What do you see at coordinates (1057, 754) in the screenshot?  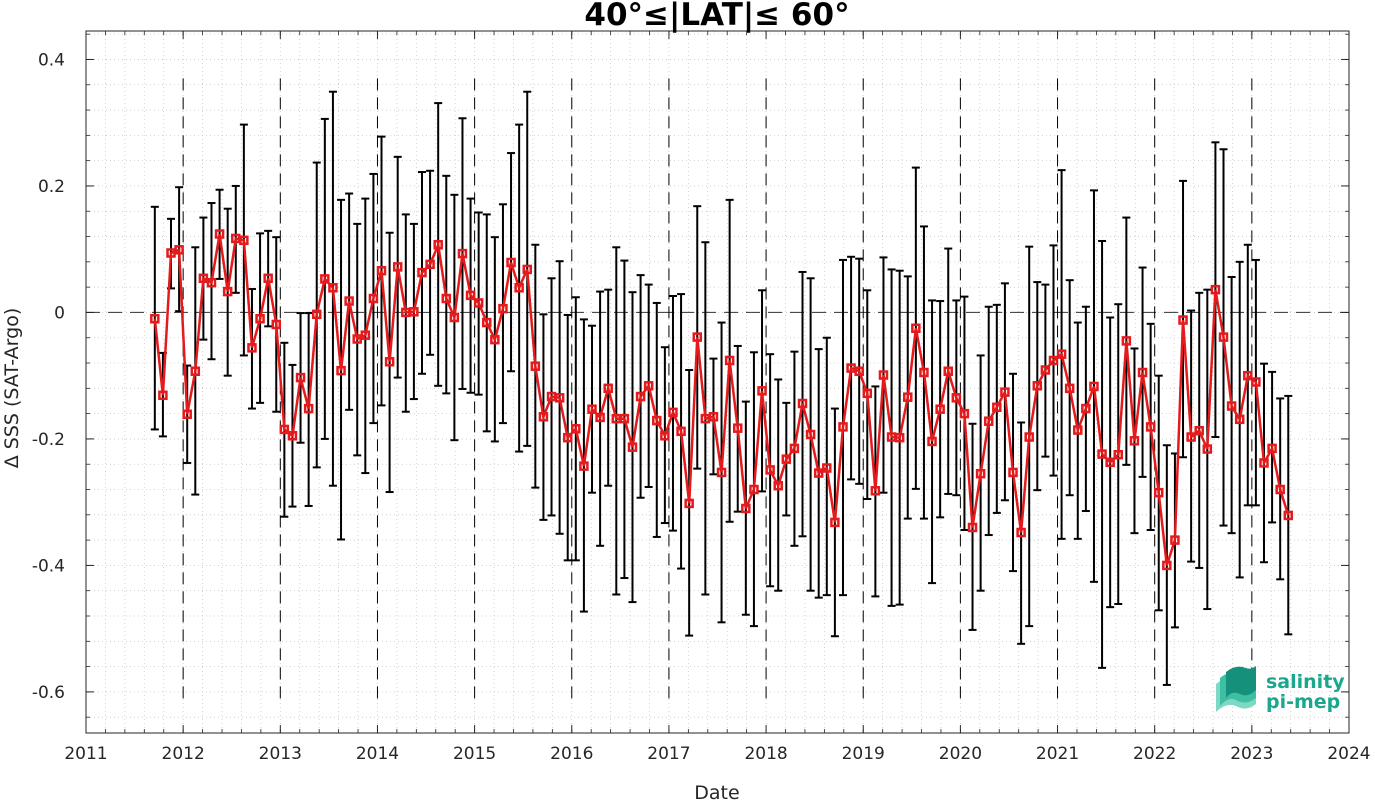 I see `x-tick-label: 2021` at bounding box center [1057, 754].